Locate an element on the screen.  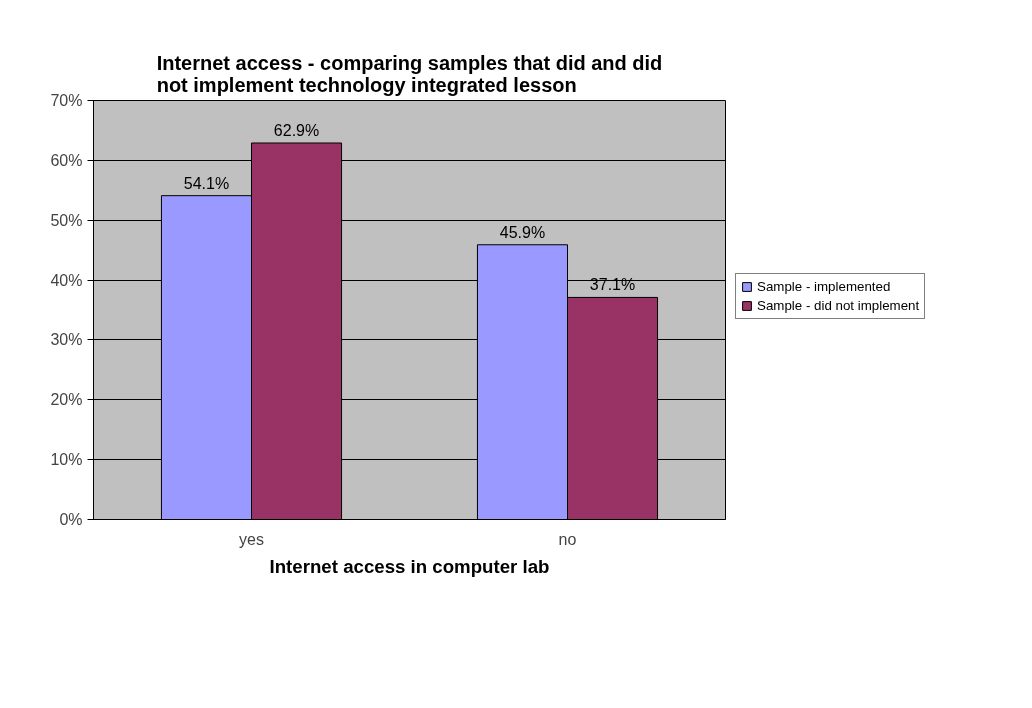
y-tick-label: 50% is located at coordinates (66, 220).